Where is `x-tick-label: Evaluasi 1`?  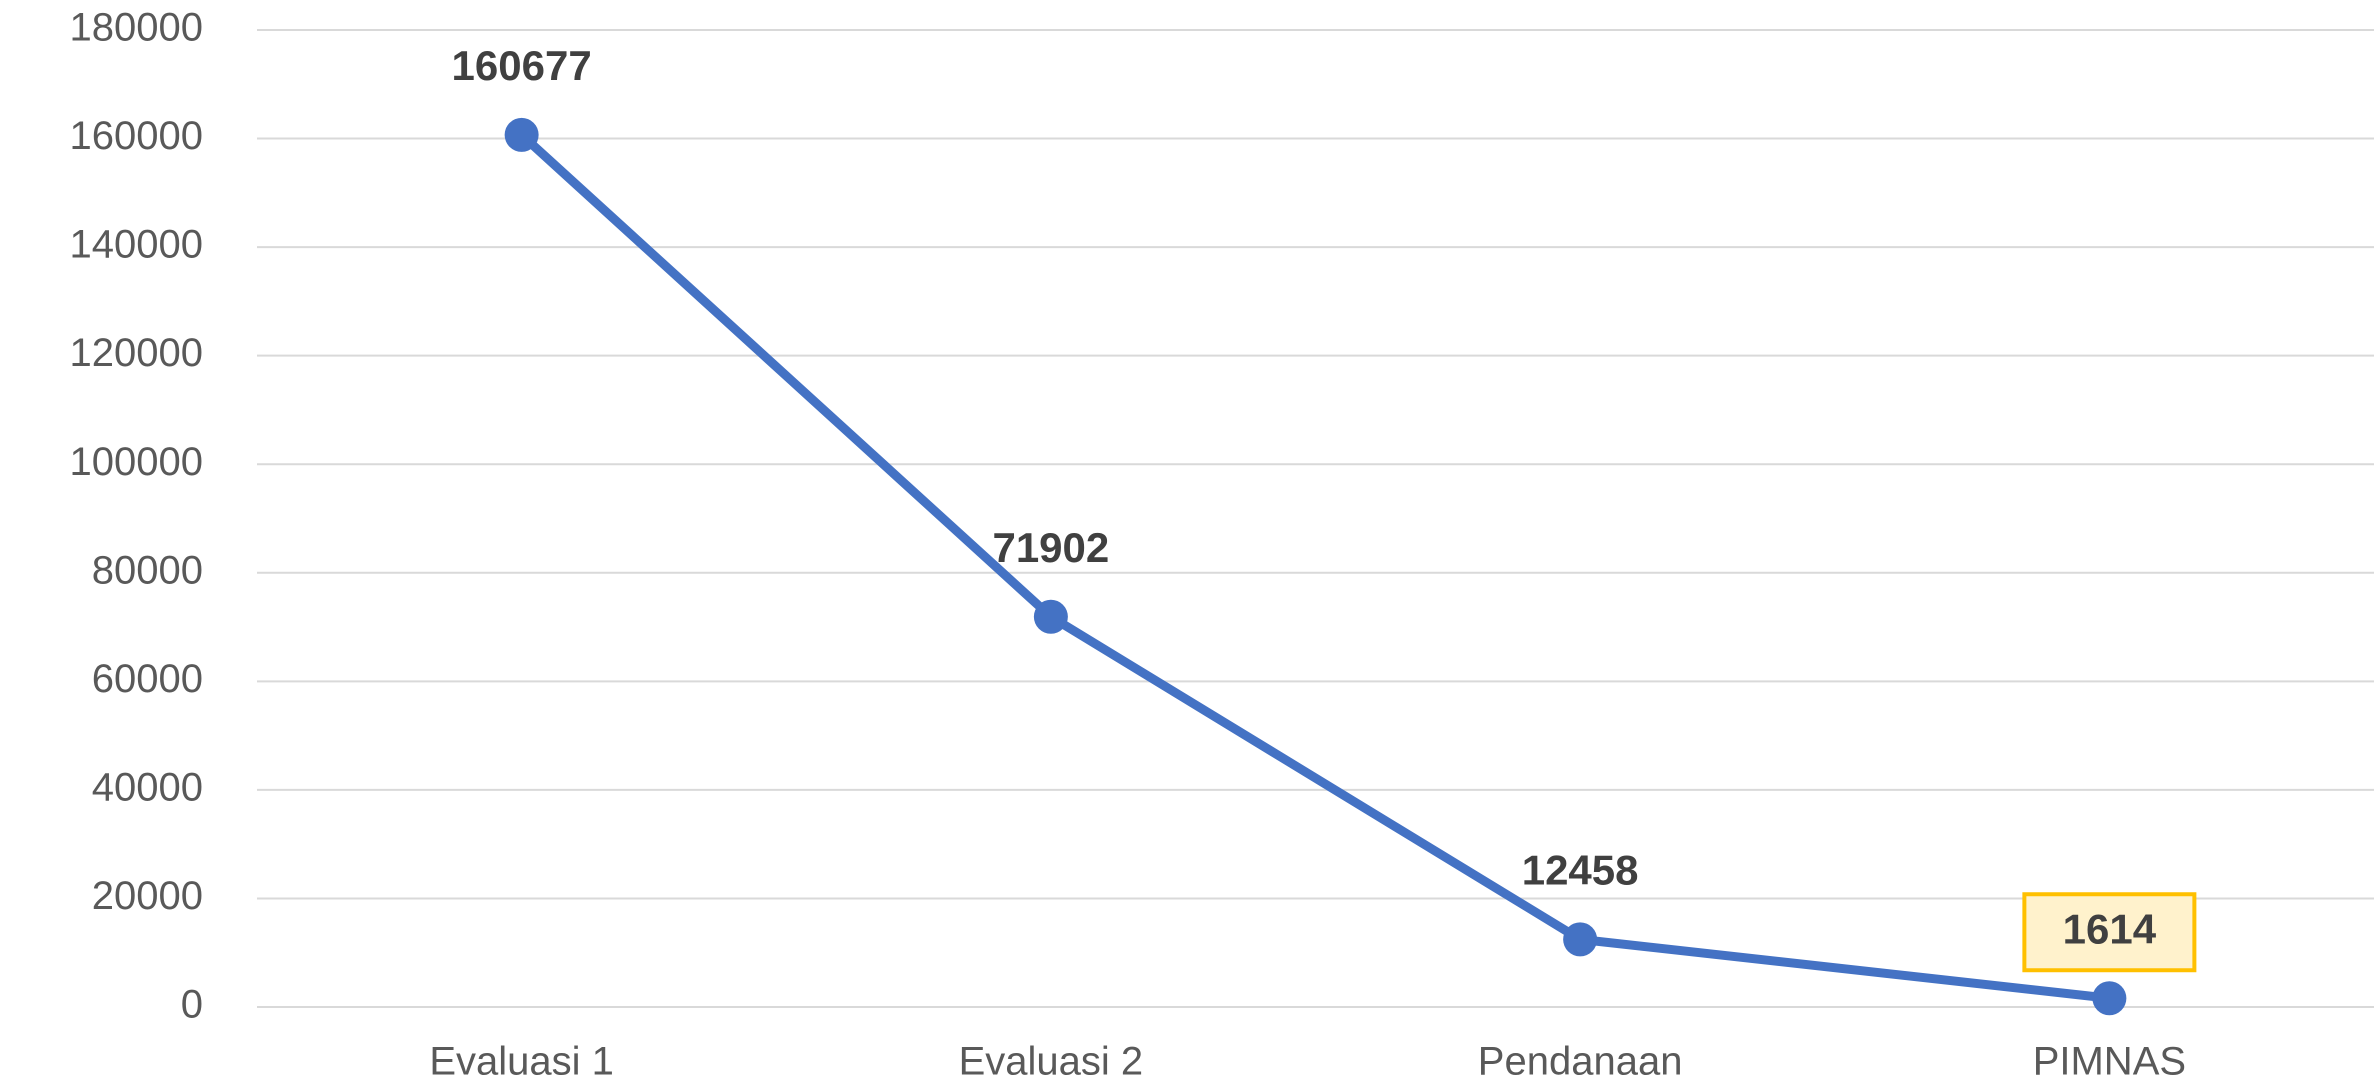 x-tick-label: Evaluasi 1 is located at coordinates (521, 1062).